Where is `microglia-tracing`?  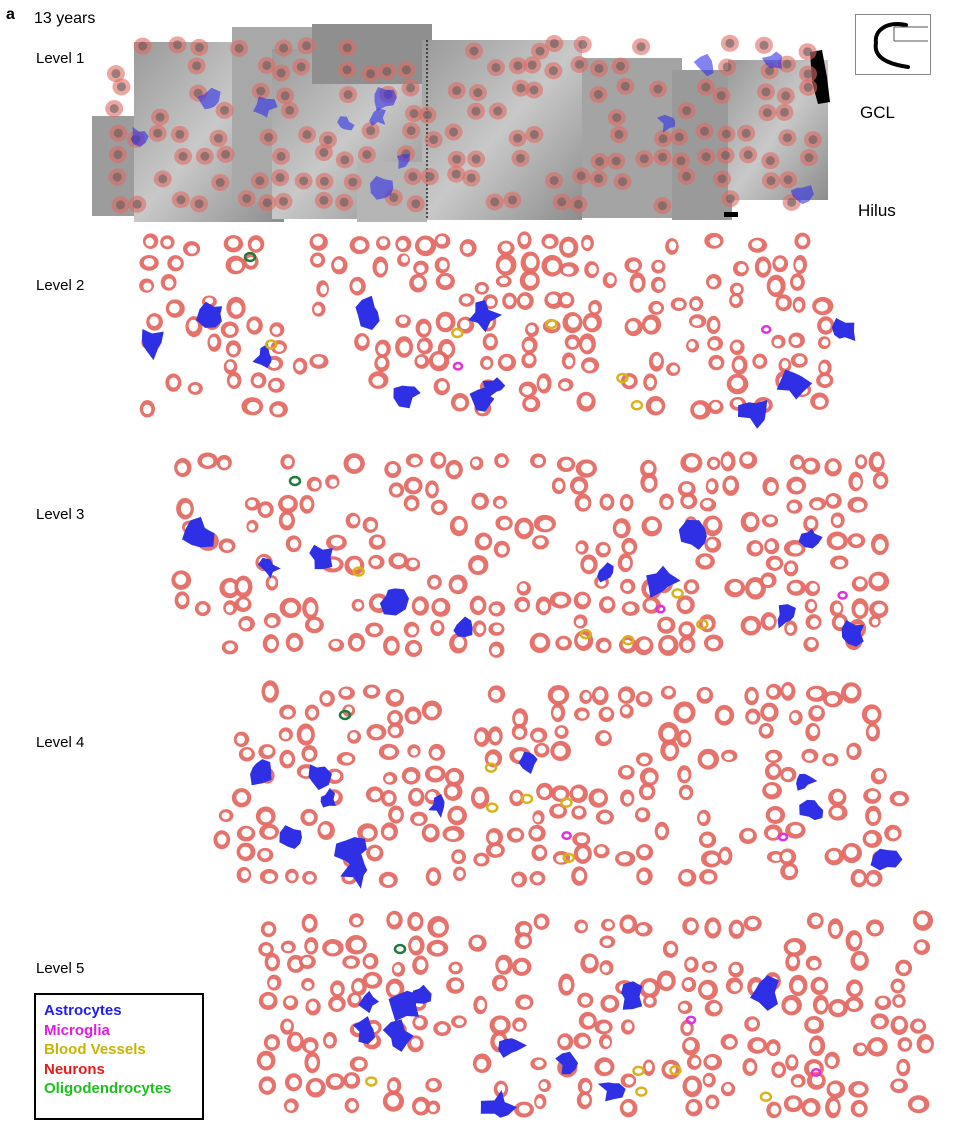
microglia-tracing is located at coordinates (766, 329).